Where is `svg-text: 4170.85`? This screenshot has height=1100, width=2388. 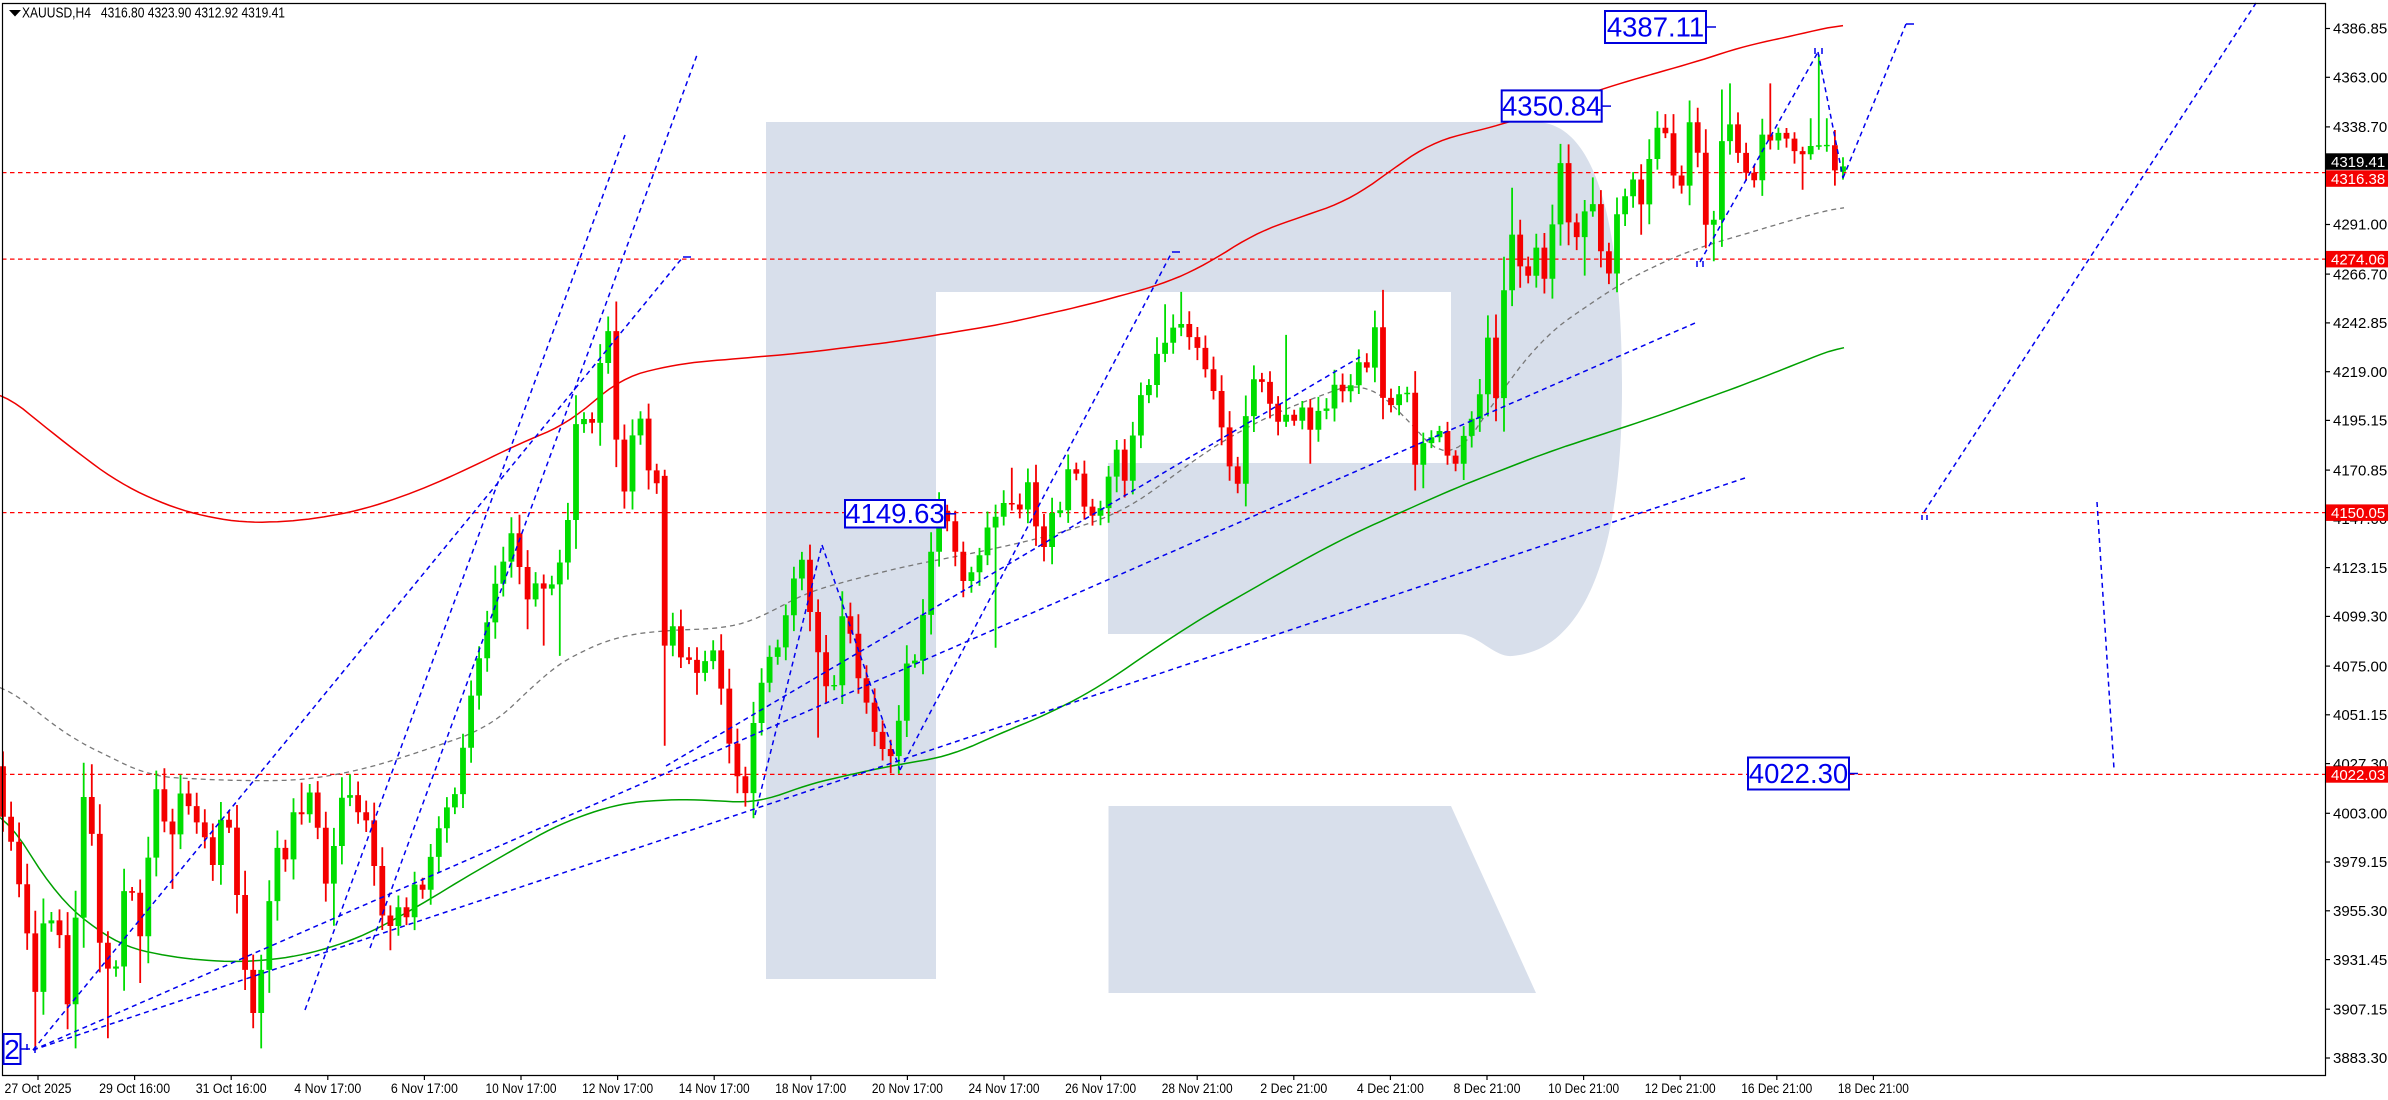 svg-text: 4170.85 is located at coordinates (2360, 470).